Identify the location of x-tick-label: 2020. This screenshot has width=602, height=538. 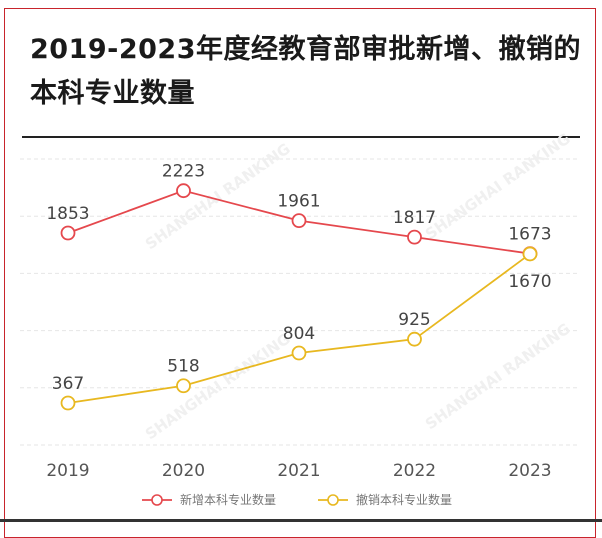
(183, 471).